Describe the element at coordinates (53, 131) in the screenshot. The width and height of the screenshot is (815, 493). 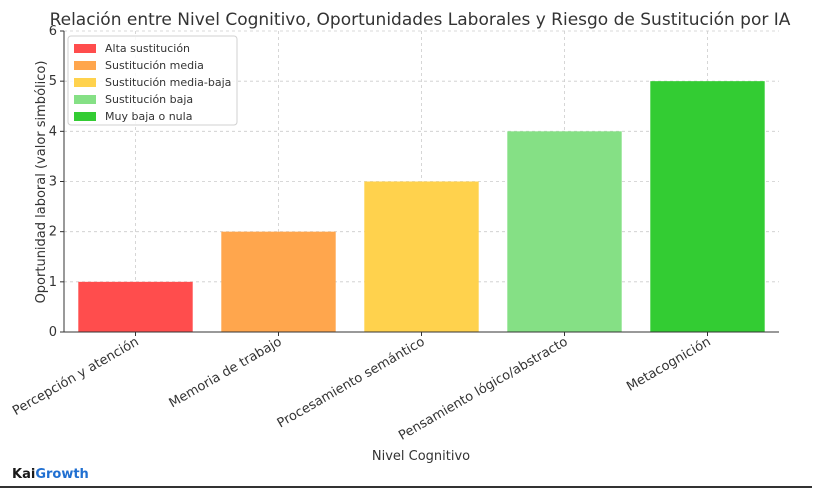
I see `y-tick-label: 4` at that location.